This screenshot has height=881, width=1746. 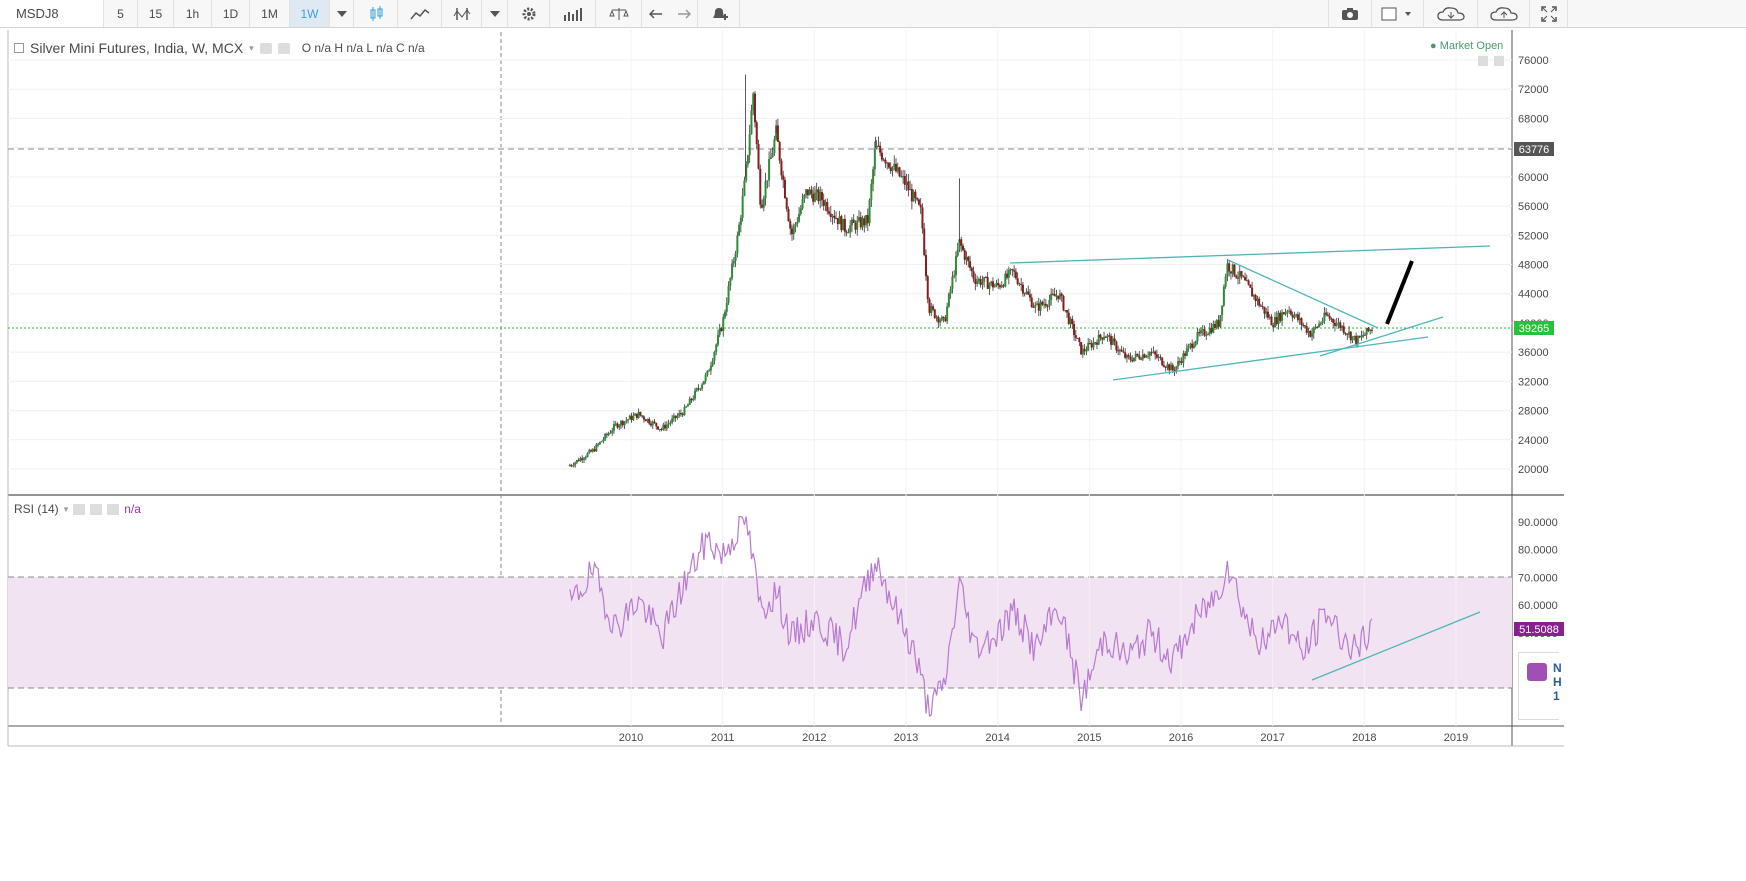 What do you see at coordinates (1537, 672) in the screenshot?
I see `news-icon` at bounding box center [1537, 672].